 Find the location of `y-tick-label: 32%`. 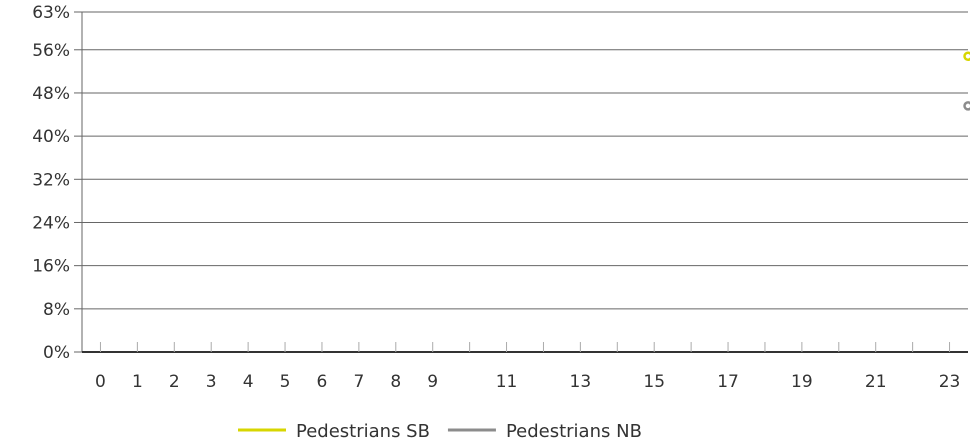

y-tick-label: 32% is located at coordinates (51, 180).